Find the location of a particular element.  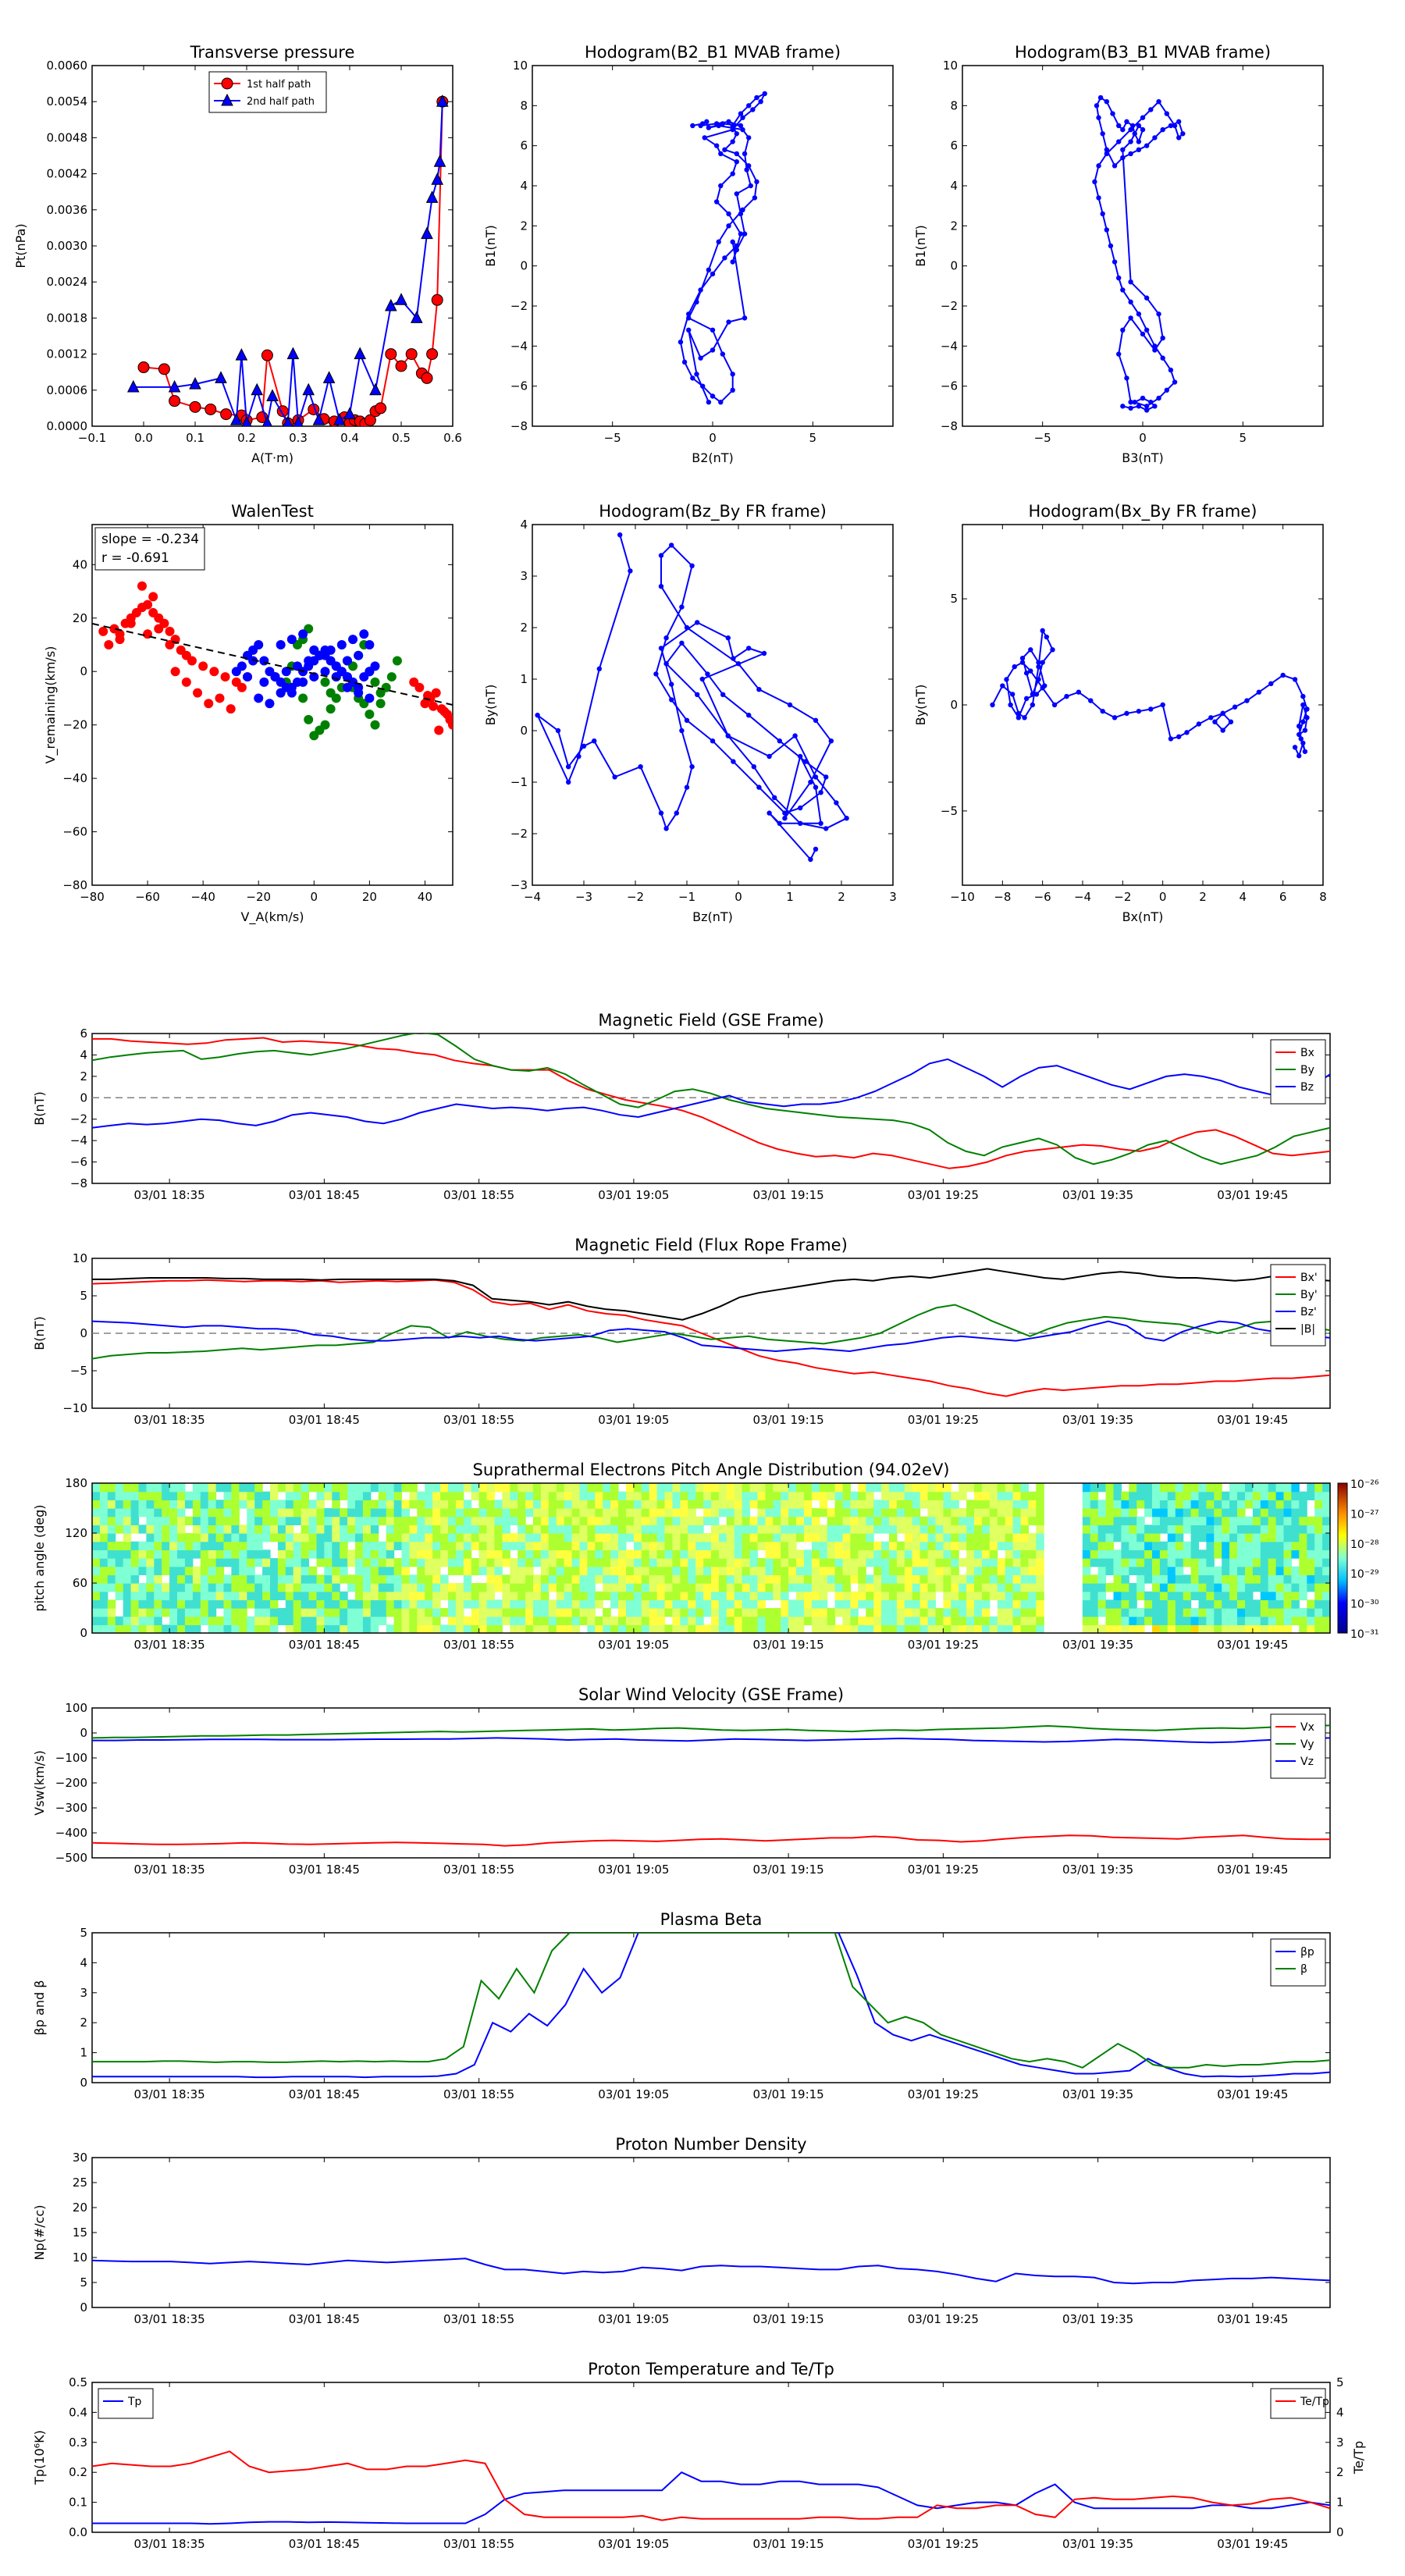

colorbar-tick-label: 10⁻²⁸ is located at coordinates (1364, 1545).